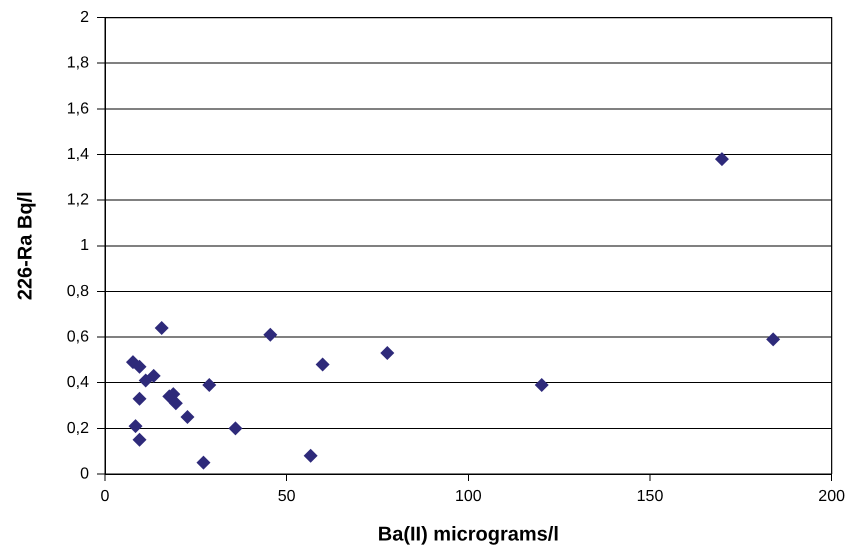 The height and width of the screenshot is (551, 851). I want to click on y-tick-label: 0,8, so click(78, 291).